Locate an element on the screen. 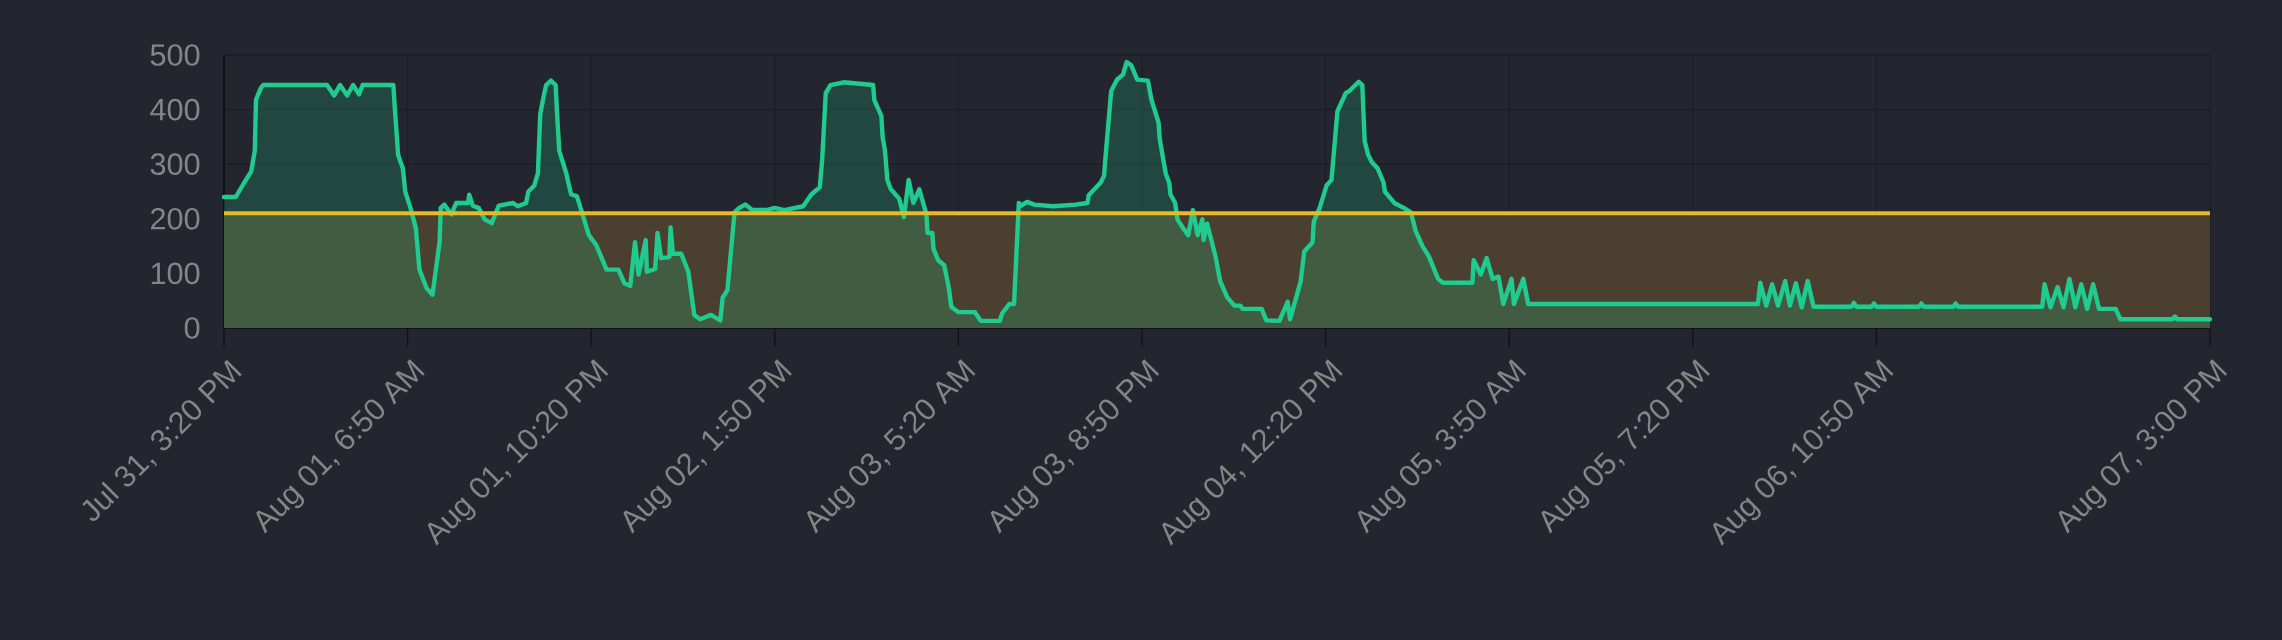  x-tick-label: Aug 05, 7:20 PM is located at coordinates (1625, 446).